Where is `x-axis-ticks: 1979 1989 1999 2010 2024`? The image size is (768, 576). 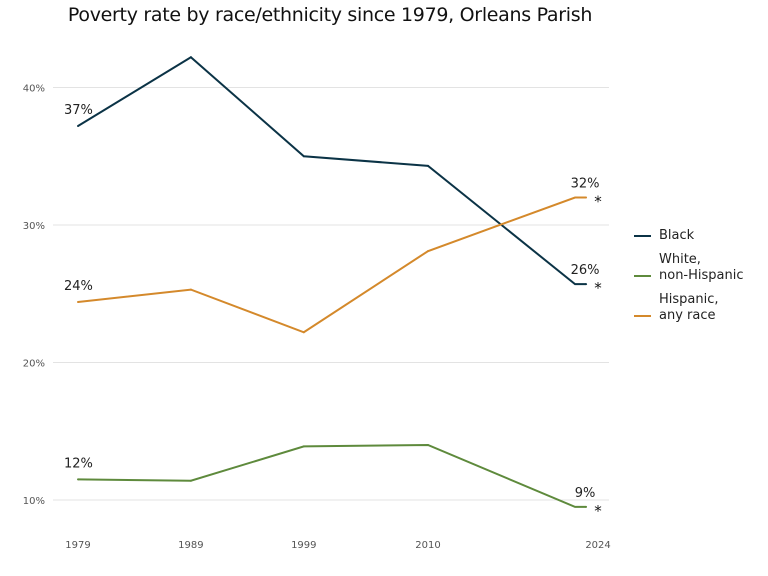
x-axis-ticks: 1979 1989 1999 2010 2024 is located at coordinates (338, 545).